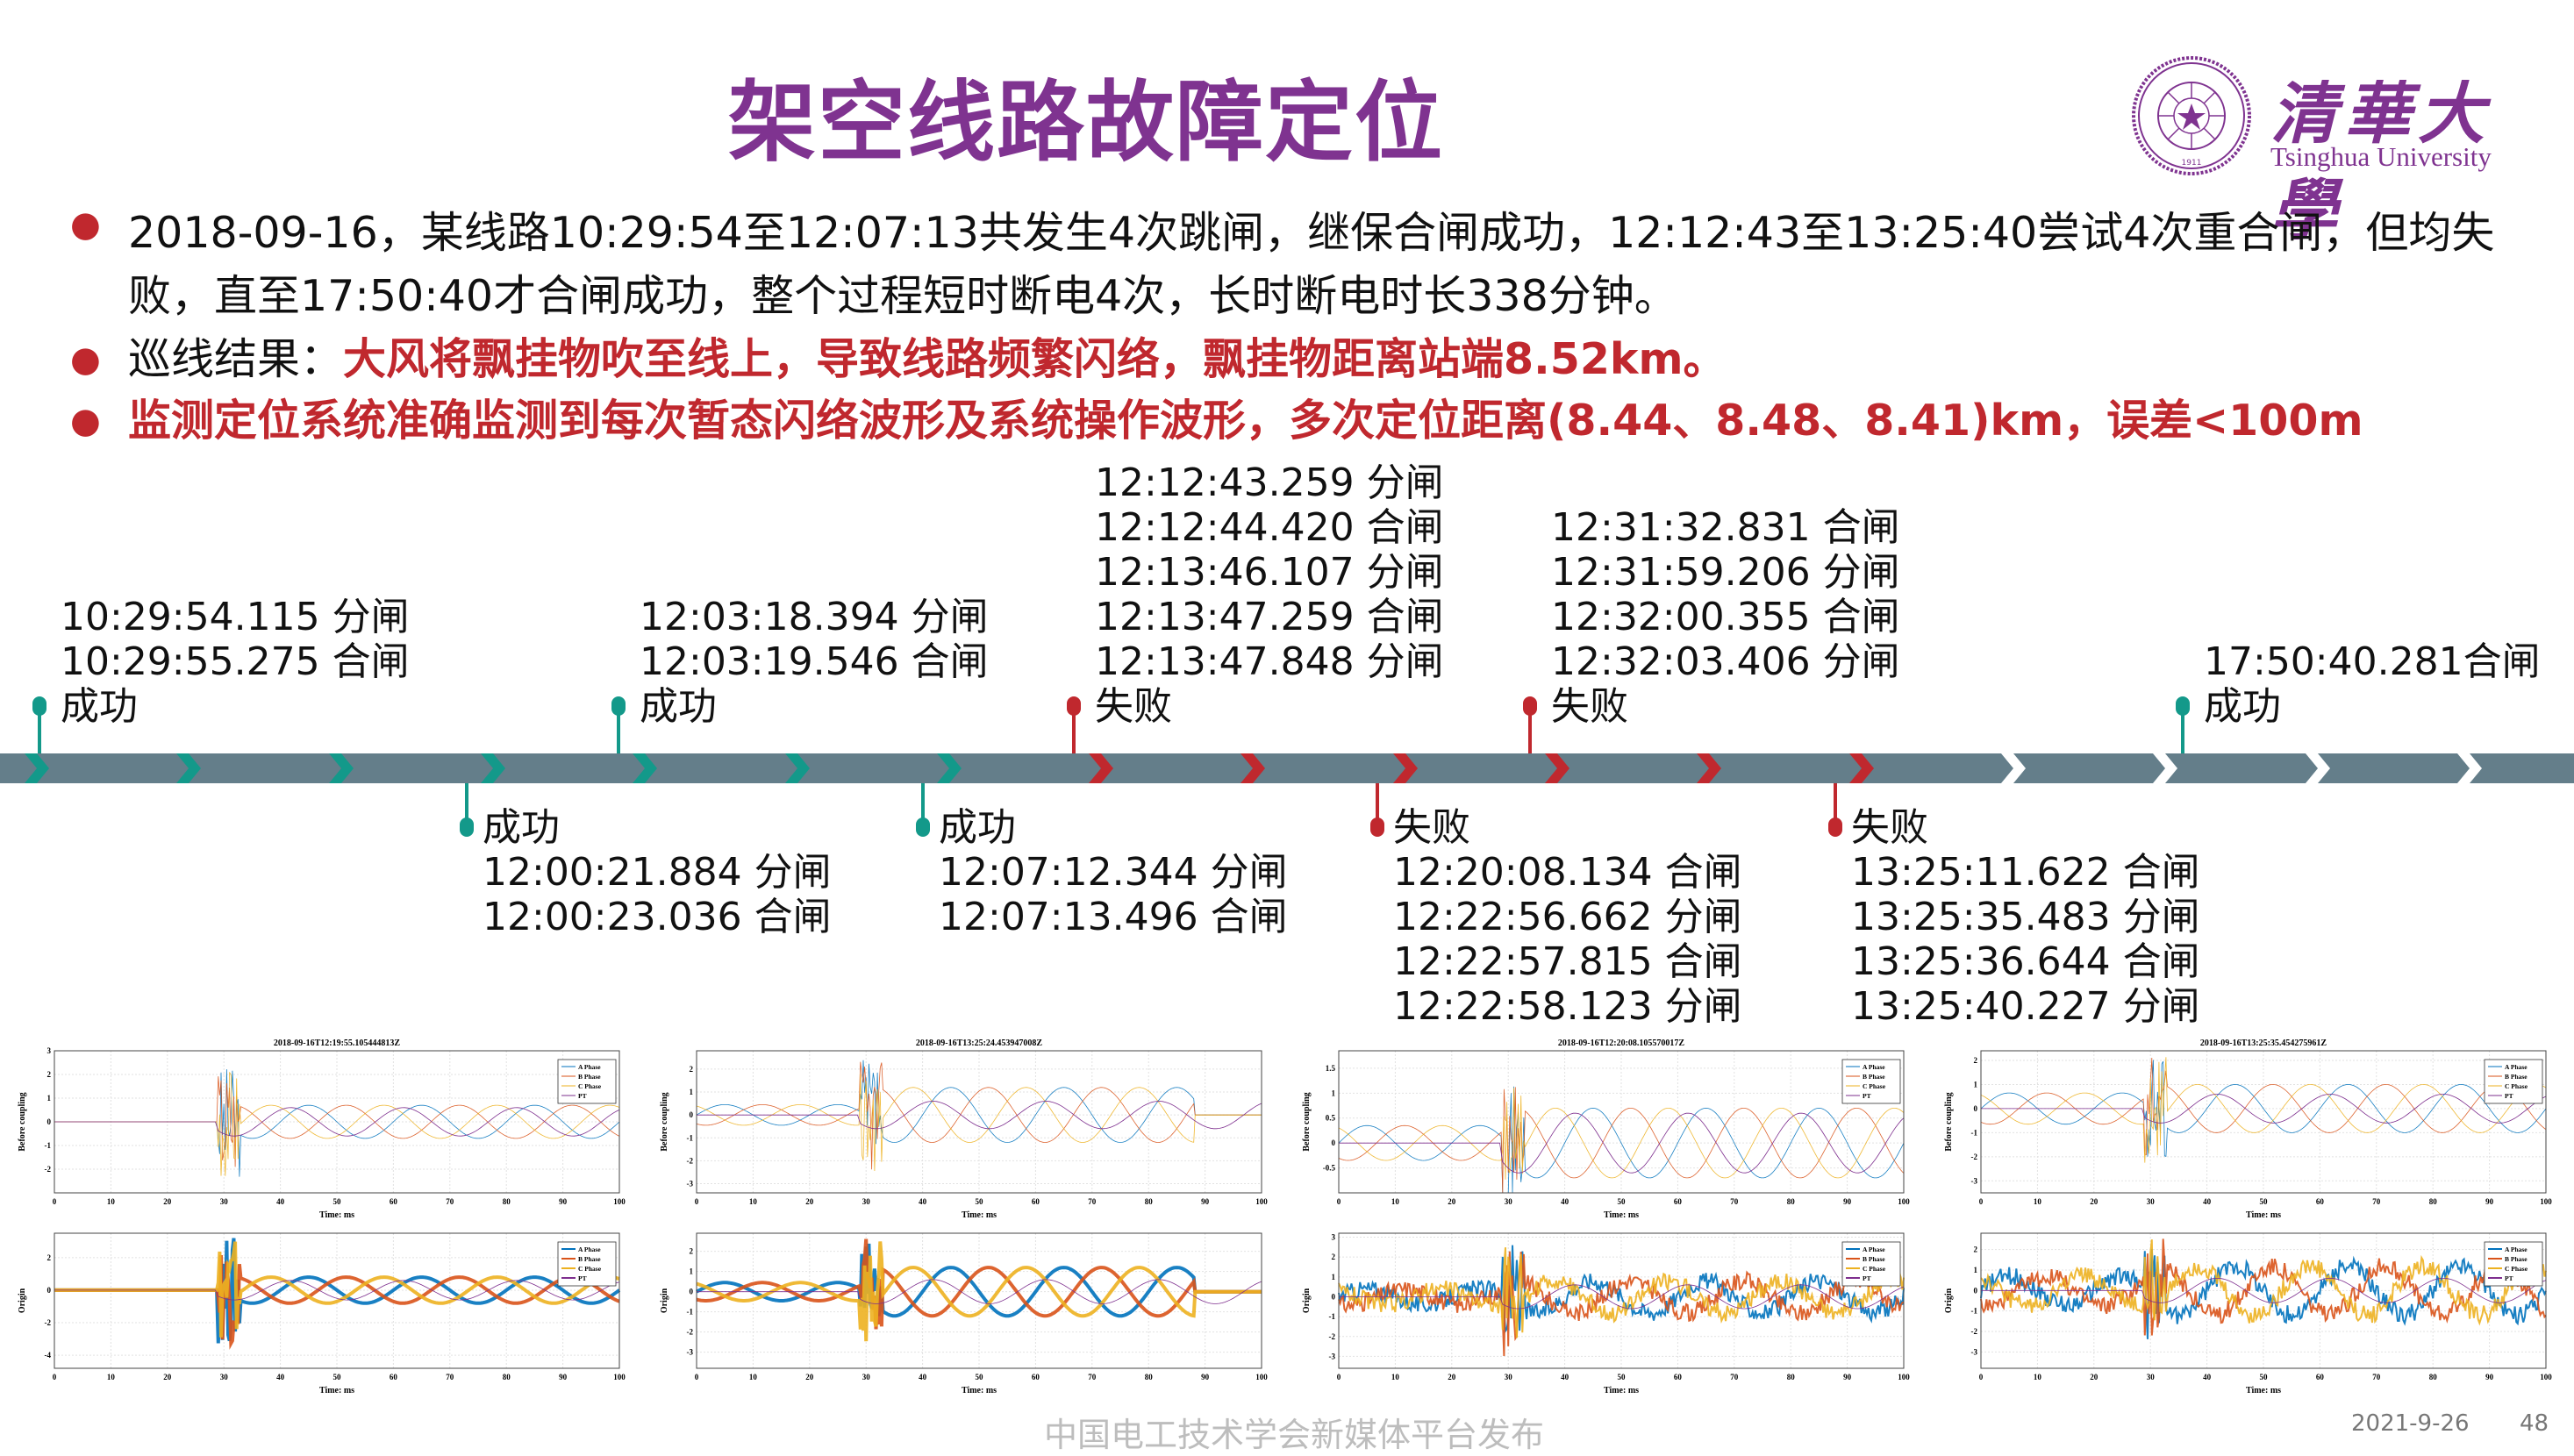 The image size is (2574, 1456). Describe the element at coordinates (1331, 1118) in the screenshot. I see `svg-text: 0.5` at that location.